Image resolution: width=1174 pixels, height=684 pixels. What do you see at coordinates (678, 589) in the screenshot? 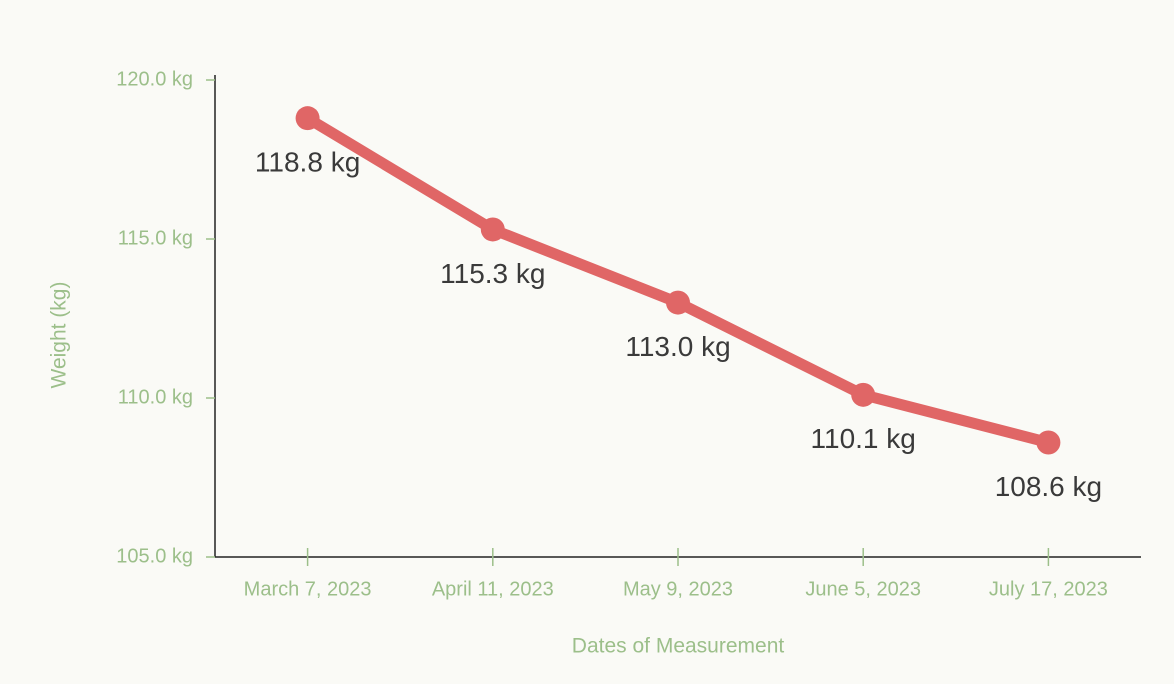
I see `x-tick-label: May 9, 2023` at bounding box center [678, 589].